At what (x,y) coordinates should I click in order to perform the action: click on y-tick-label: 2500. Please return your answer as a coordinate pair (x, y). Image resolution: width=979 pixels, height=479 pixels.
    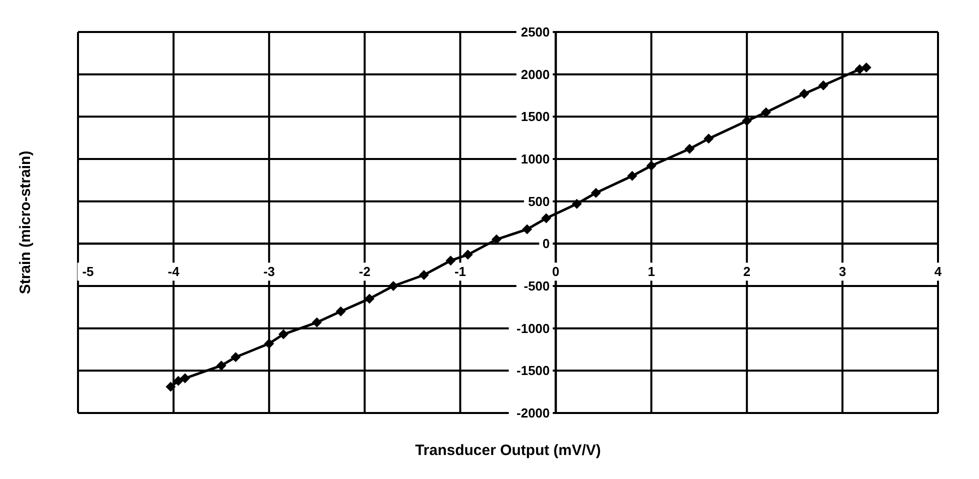
    Looking at the image, I should click on (535, 32).